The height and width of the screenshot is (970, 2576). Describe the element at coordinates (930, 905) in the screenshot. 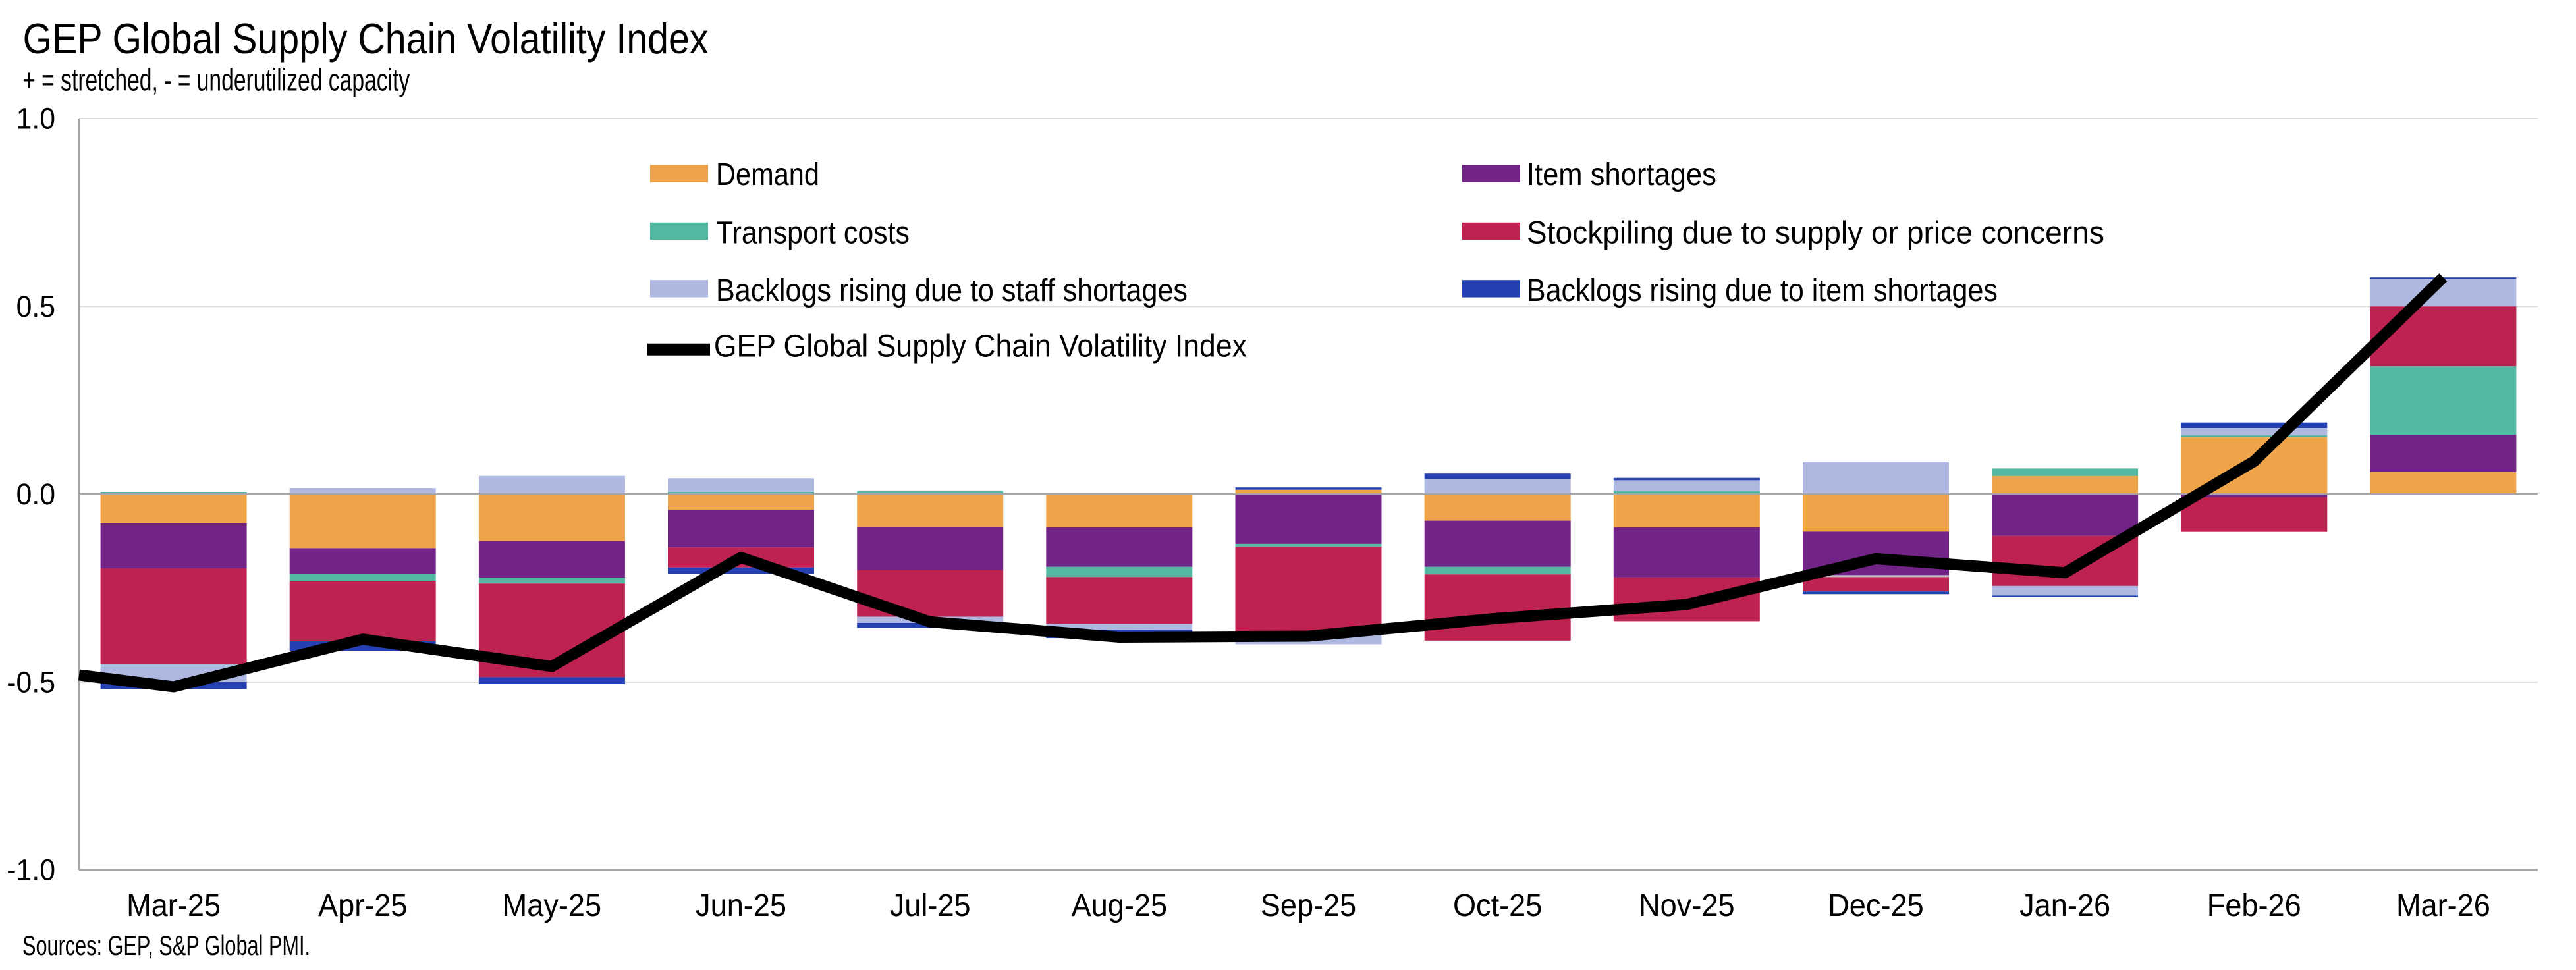

I see `svg-text: Jul-25` at that location.